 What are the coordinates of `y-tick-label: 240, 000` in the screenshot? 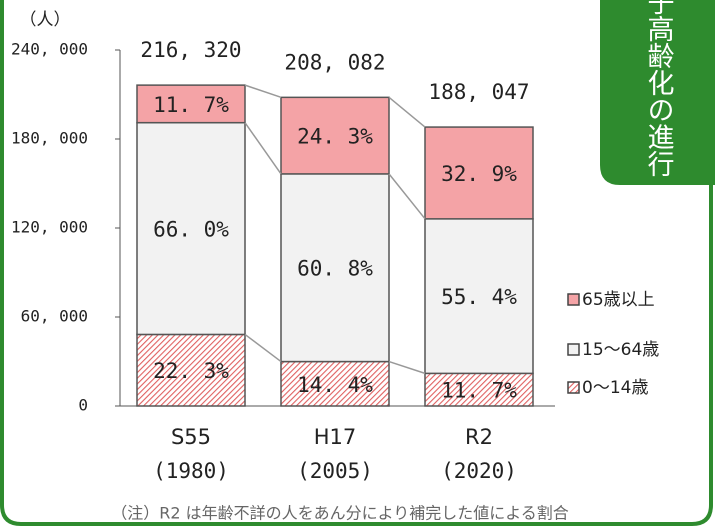 It's located at (49, 49).